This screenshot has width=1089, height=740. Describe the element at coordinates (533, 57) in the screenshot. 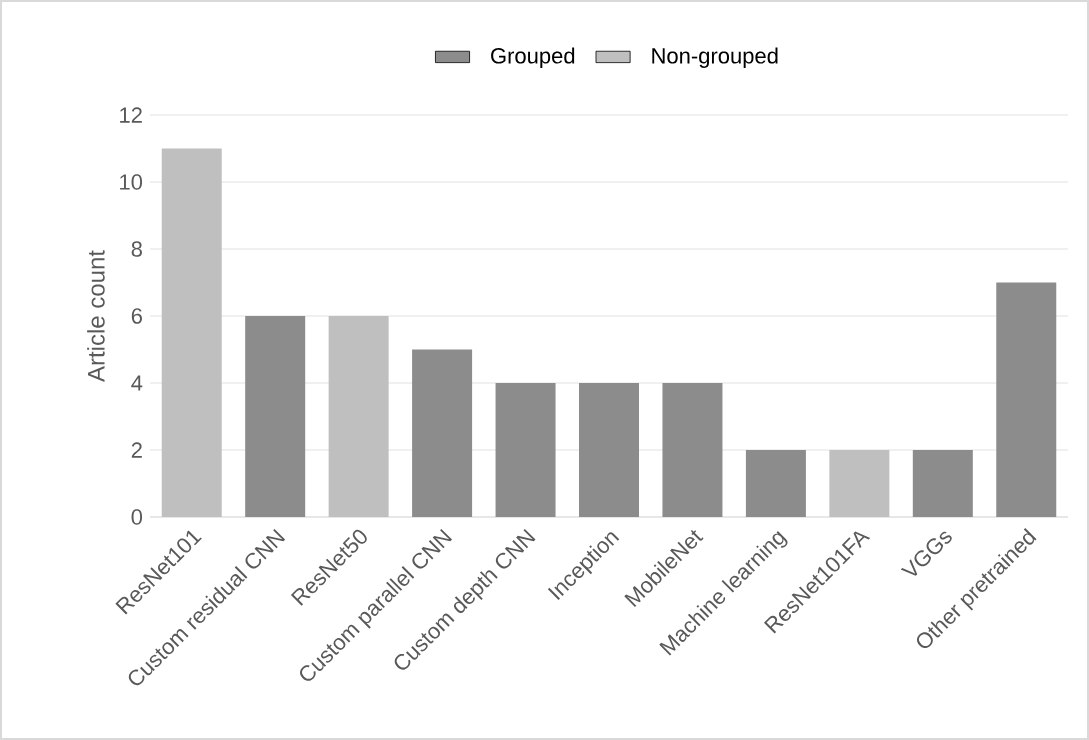

I see `legend-label: Grouped` at that location.